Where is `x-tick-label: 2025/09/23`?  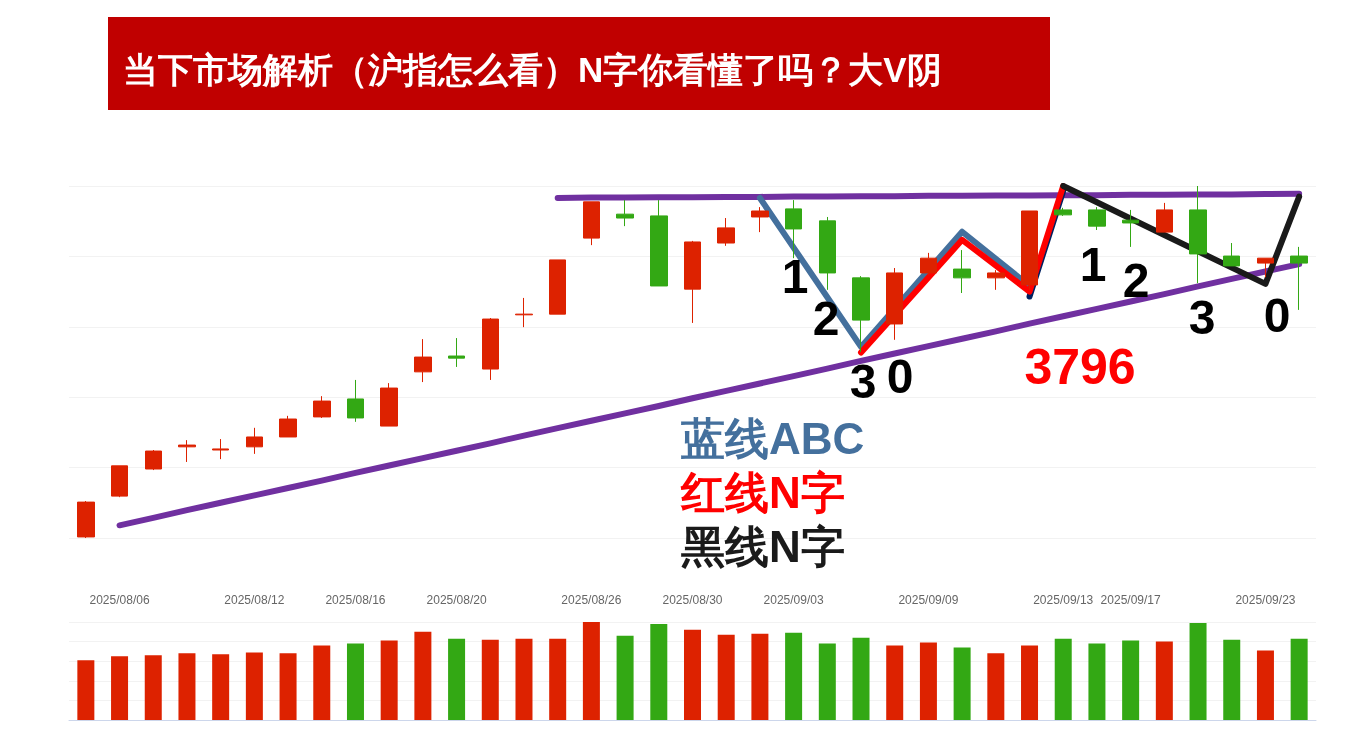 x-tick-label: 2025/09/23 is located at coordinates (1265, 600).